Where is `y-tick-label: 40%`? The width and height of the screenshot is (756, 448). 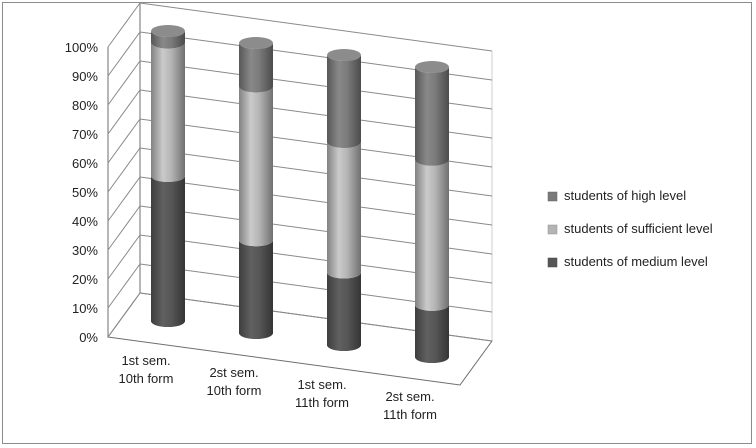 y-tick-label: 40% is located at coordinates (85, 221).